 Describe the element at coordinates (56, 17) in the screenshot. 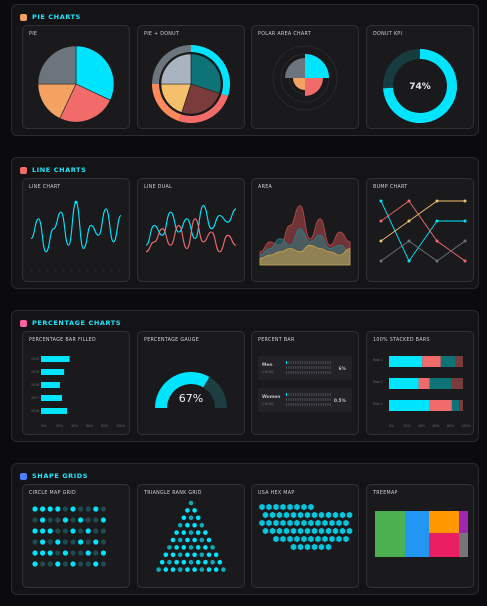

I see `section-title-text: PIE CHARTS` at that location.